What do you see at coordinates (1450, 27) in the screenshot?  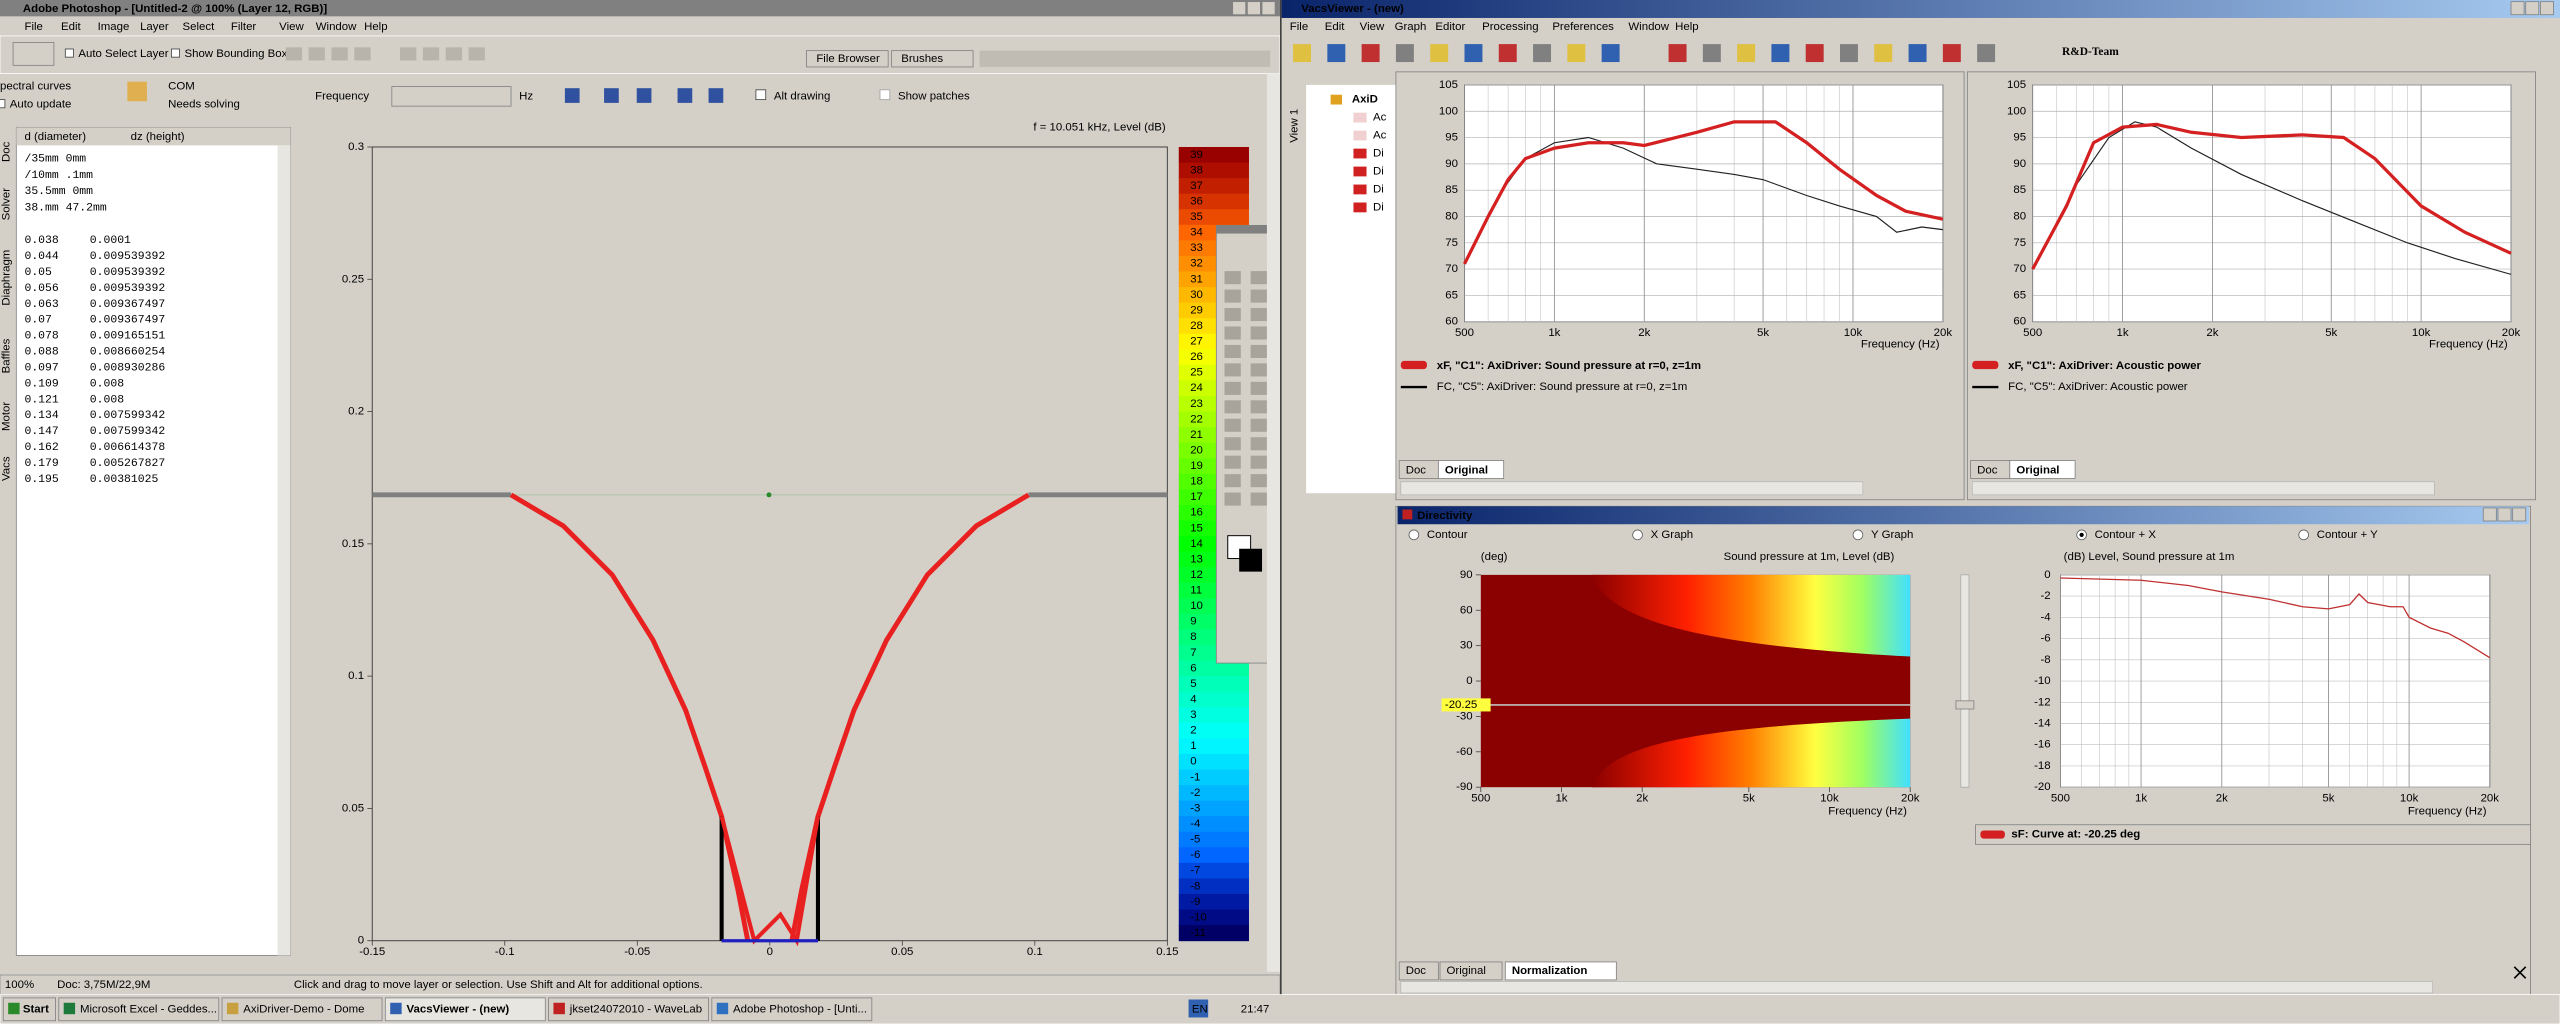 I see `menu-item: Editor` at bounding box center [1450, 27].